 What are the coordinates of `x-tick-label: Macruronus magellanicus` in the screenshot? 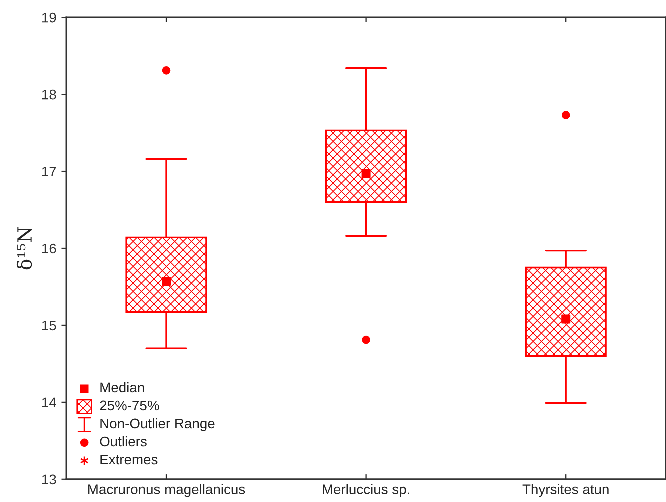 It's located at (167, 491).